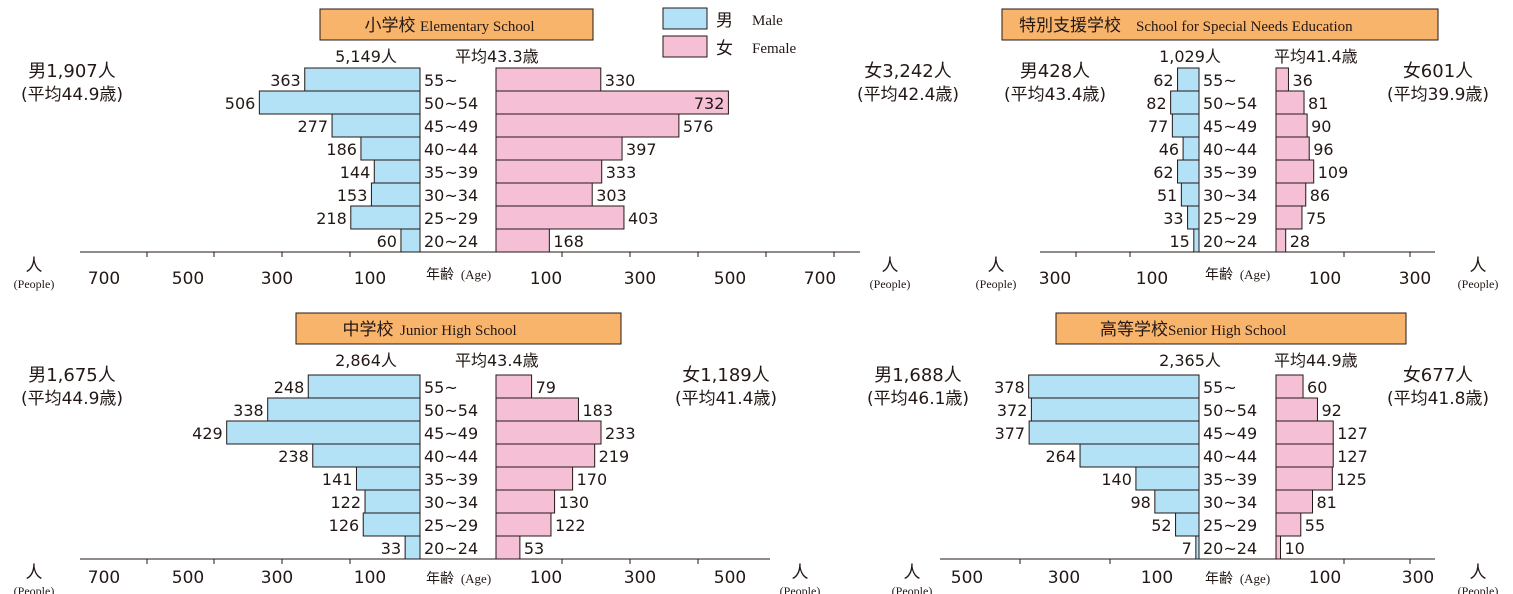 The image size is (1513, 594). I want to click on female-average-age: (平均39.9歳), so click(1438, 95).